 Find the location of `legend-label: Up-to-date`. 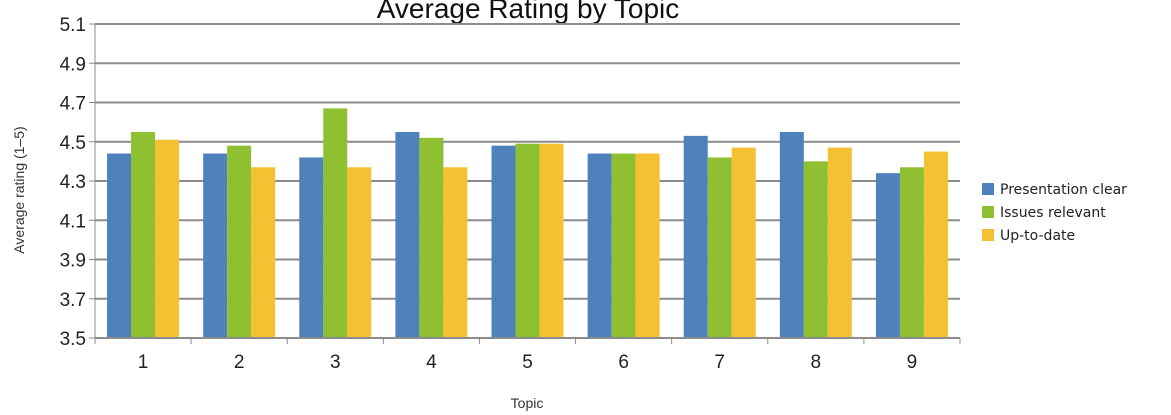

legend-label: Up-to-date is located at coordinates (1037, 236).